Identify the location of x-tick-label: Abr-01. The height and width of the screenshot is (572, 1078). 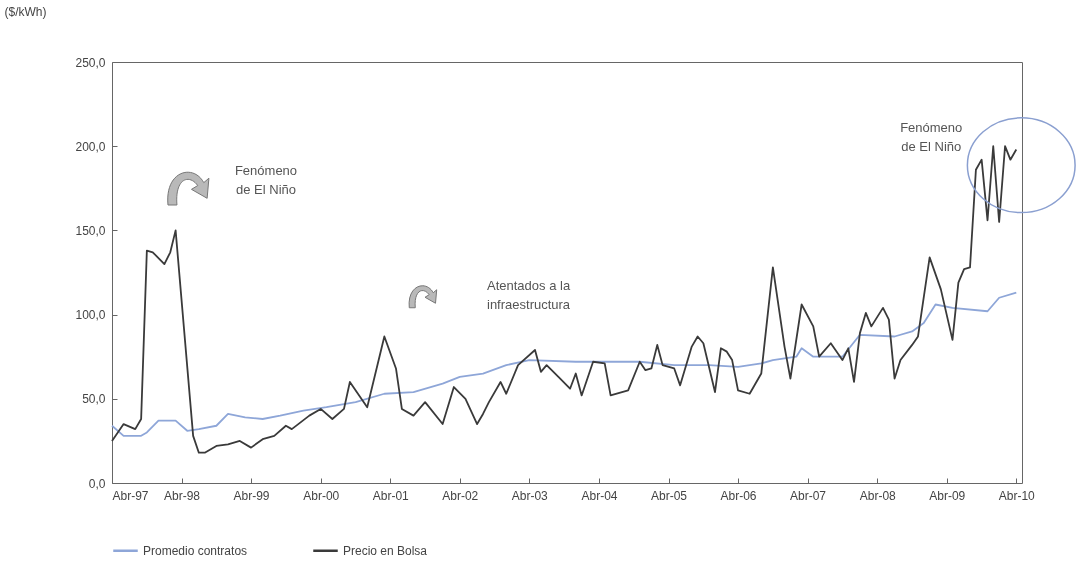
(391, 495).